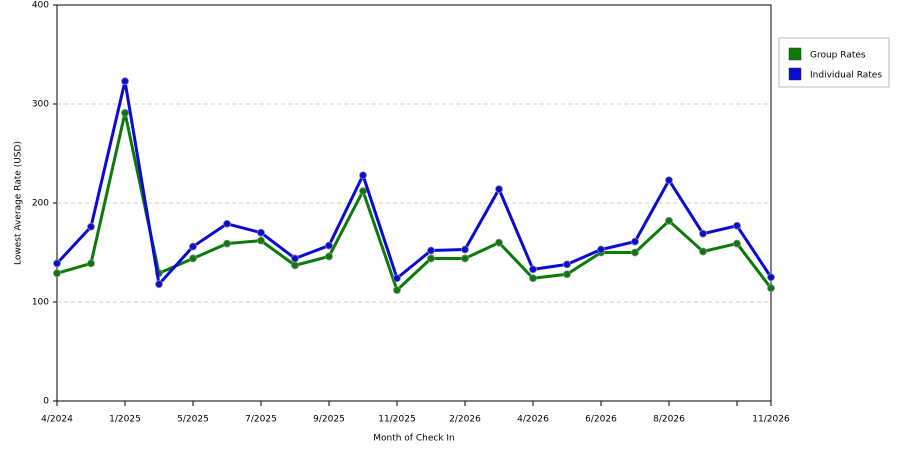 This screenshot has width=900, height=450. I want to click on x-tick-label: 5/2025, so click(193, 420).